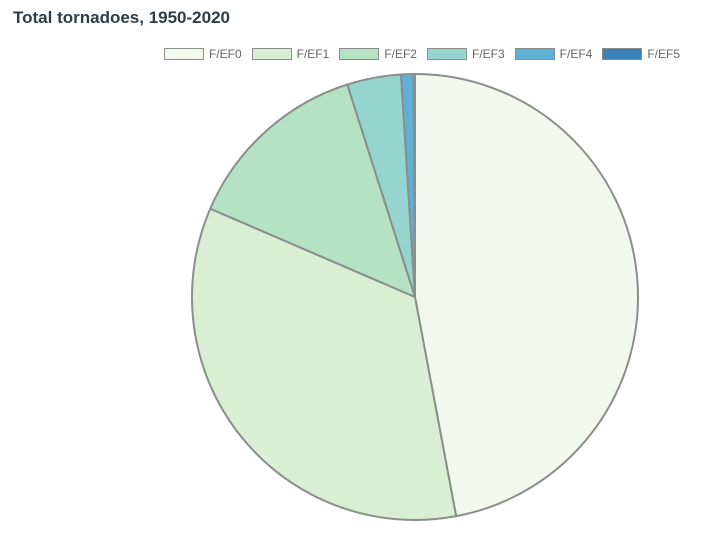 This screenshot has height=540, width=708. What do you see at coordinates (414, 185) in the screenshot?
I see `pie-slice-f-ef5` at bounding box center [414, 185].